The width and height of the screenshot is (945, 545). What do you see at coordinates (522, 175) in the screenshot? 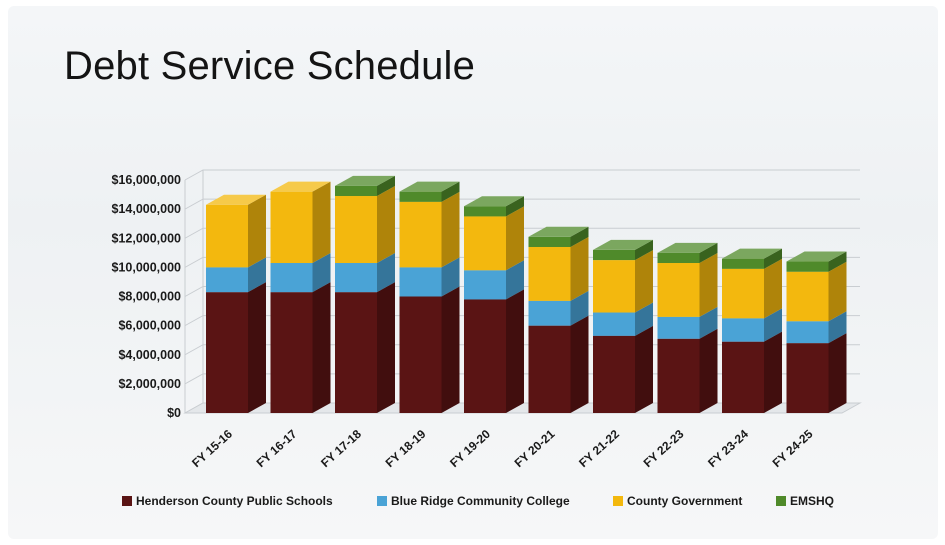
I see `gridline` at bounding box center [522, 175].